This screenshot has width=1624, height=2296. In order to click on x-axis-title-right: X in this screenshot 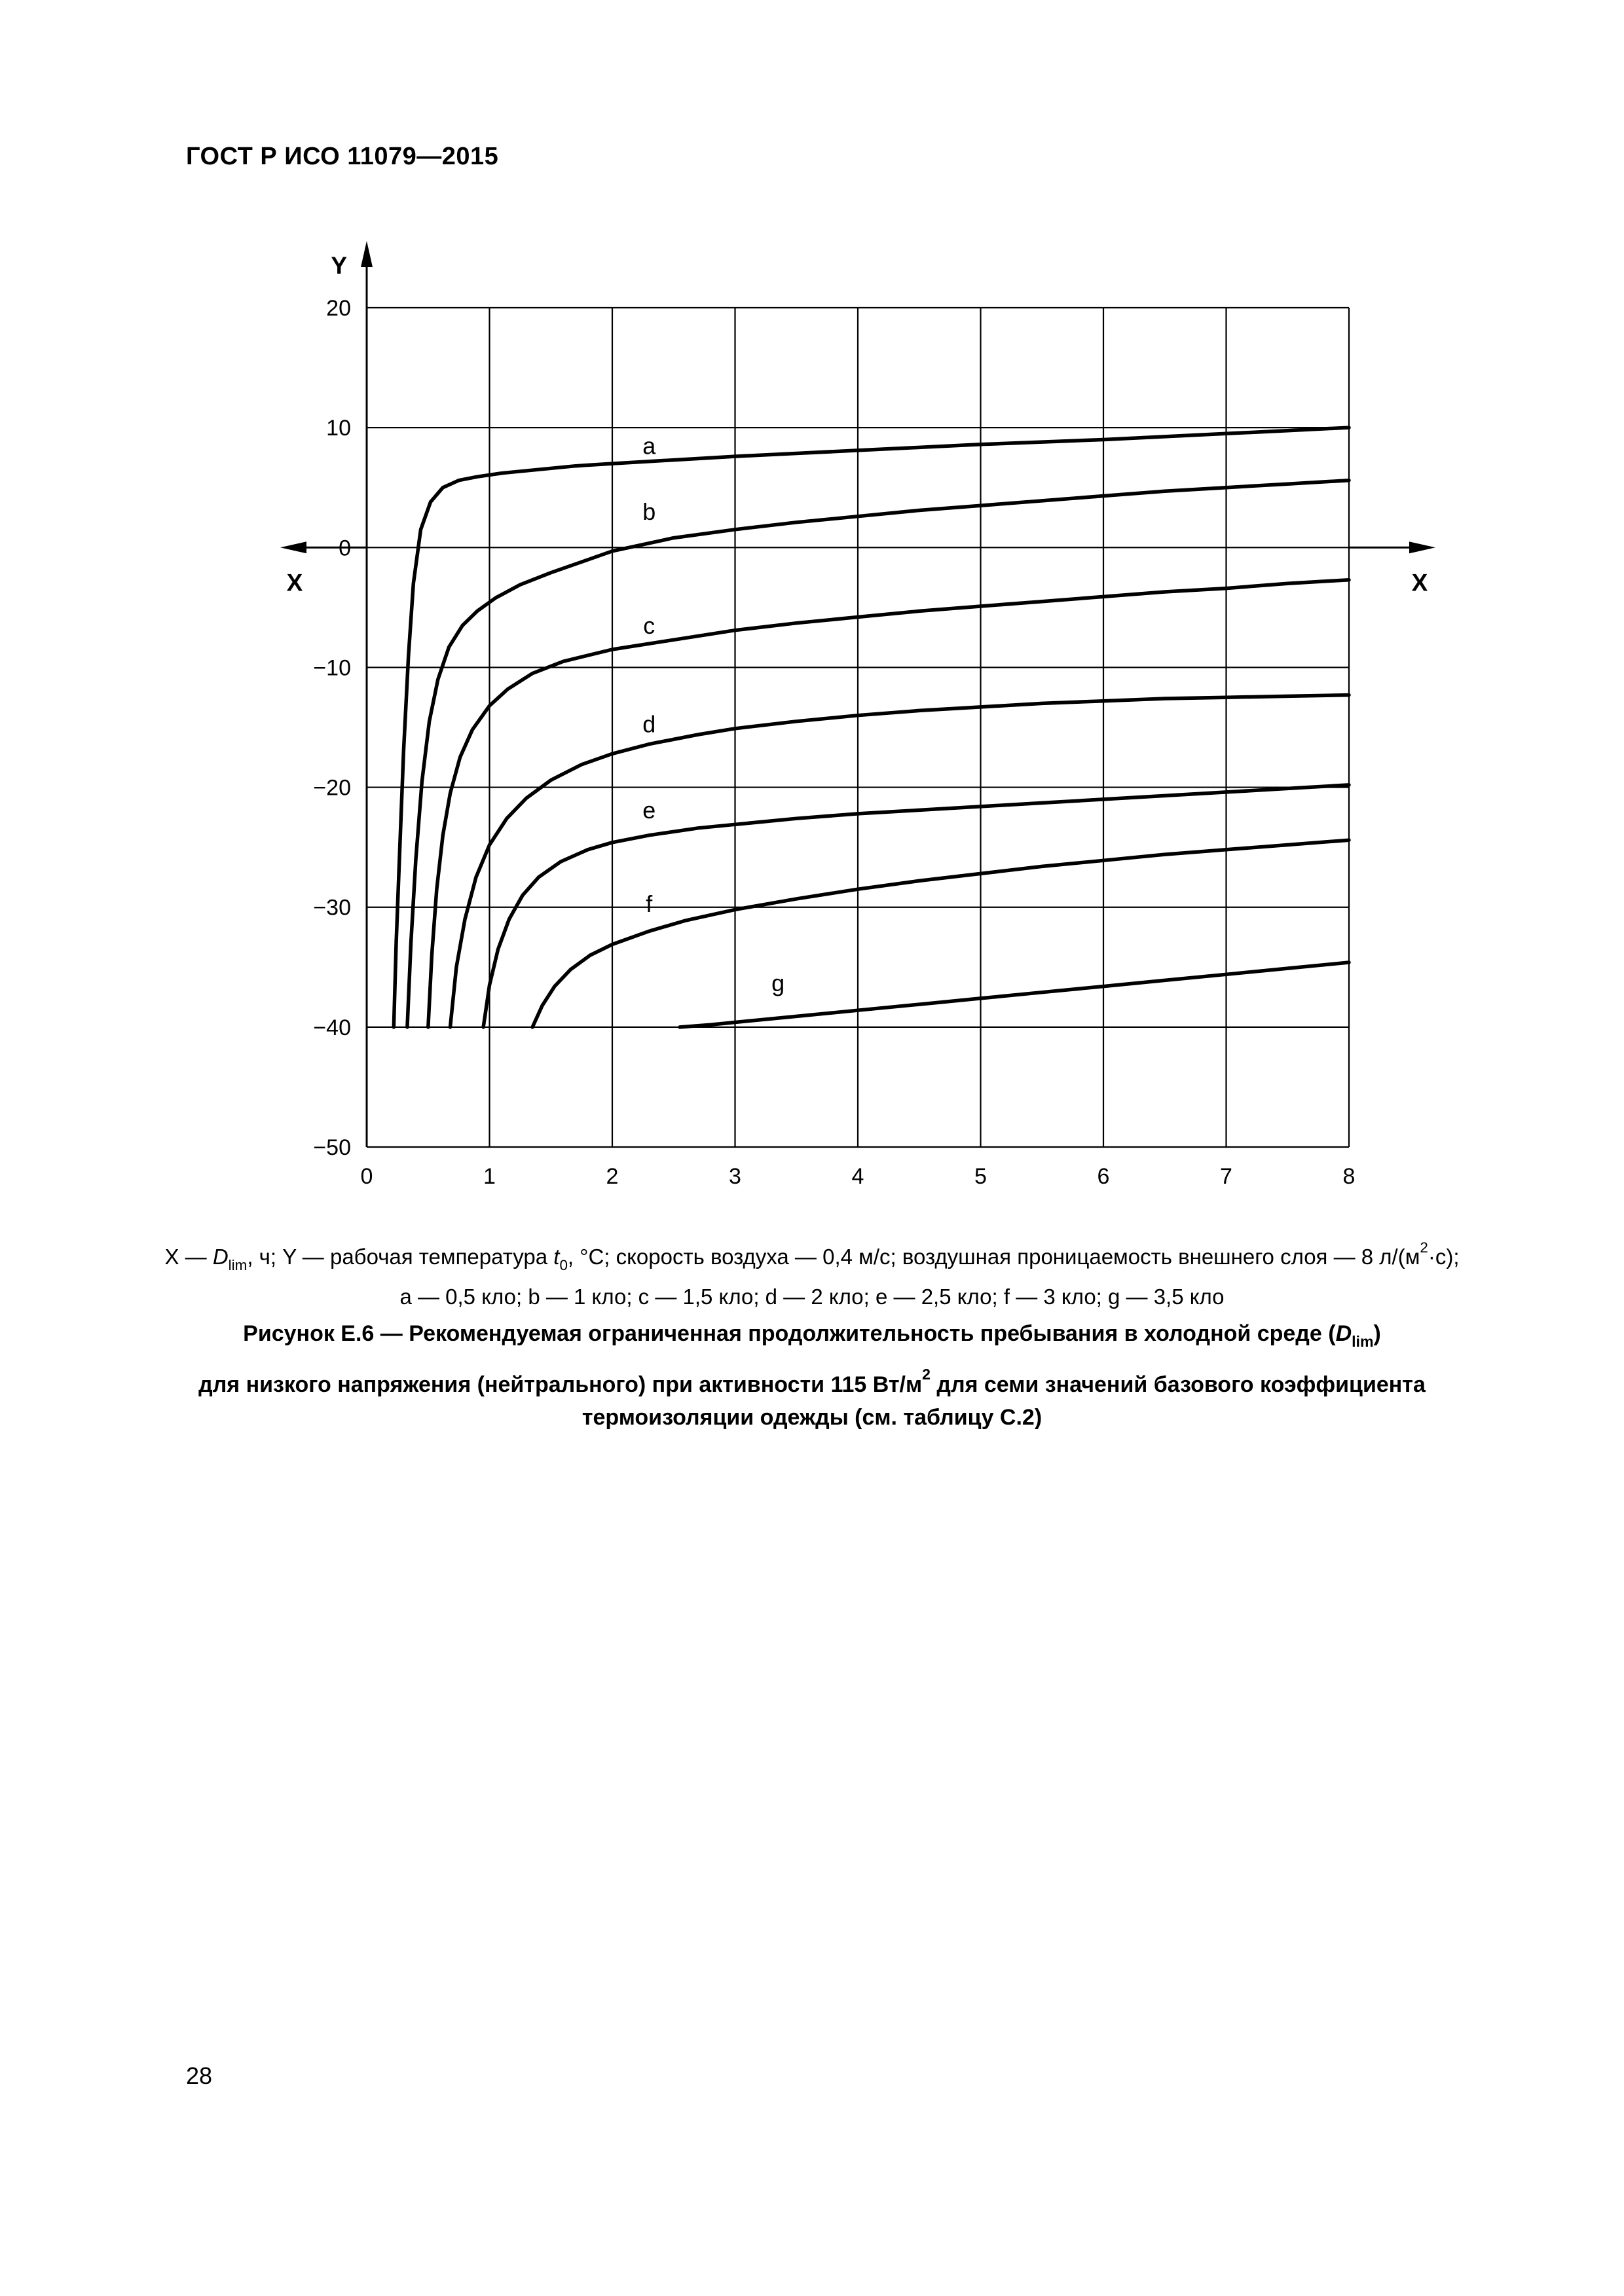, I will do `click(1420, 582)`.